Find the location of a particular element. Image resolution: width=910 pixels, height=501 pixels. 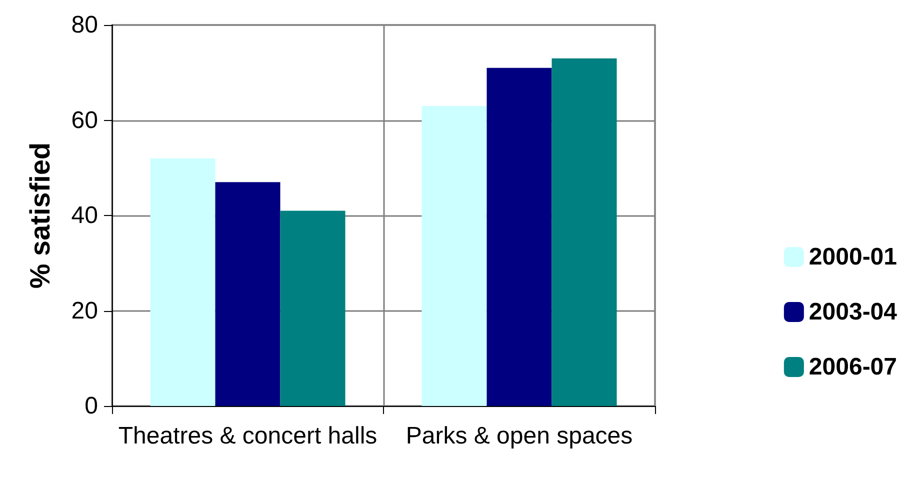

y-tick-label: 0 is located at coordinates (91, 406).